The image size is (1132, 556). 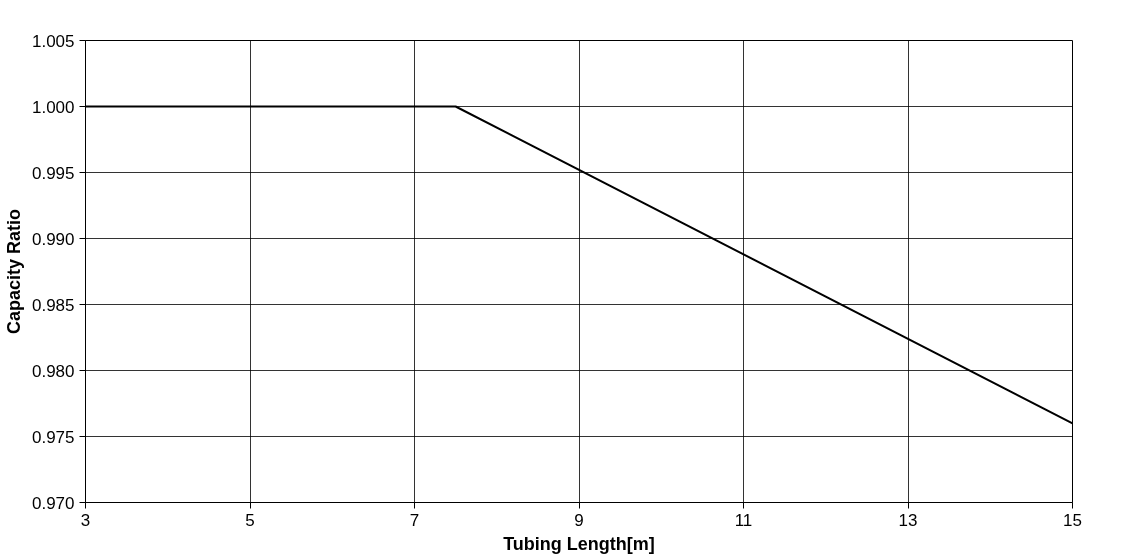 What do you see at coordinates (414, 520) in the screenshot?
I see `x-tick-label: 7` at bounding box center [414, 520].